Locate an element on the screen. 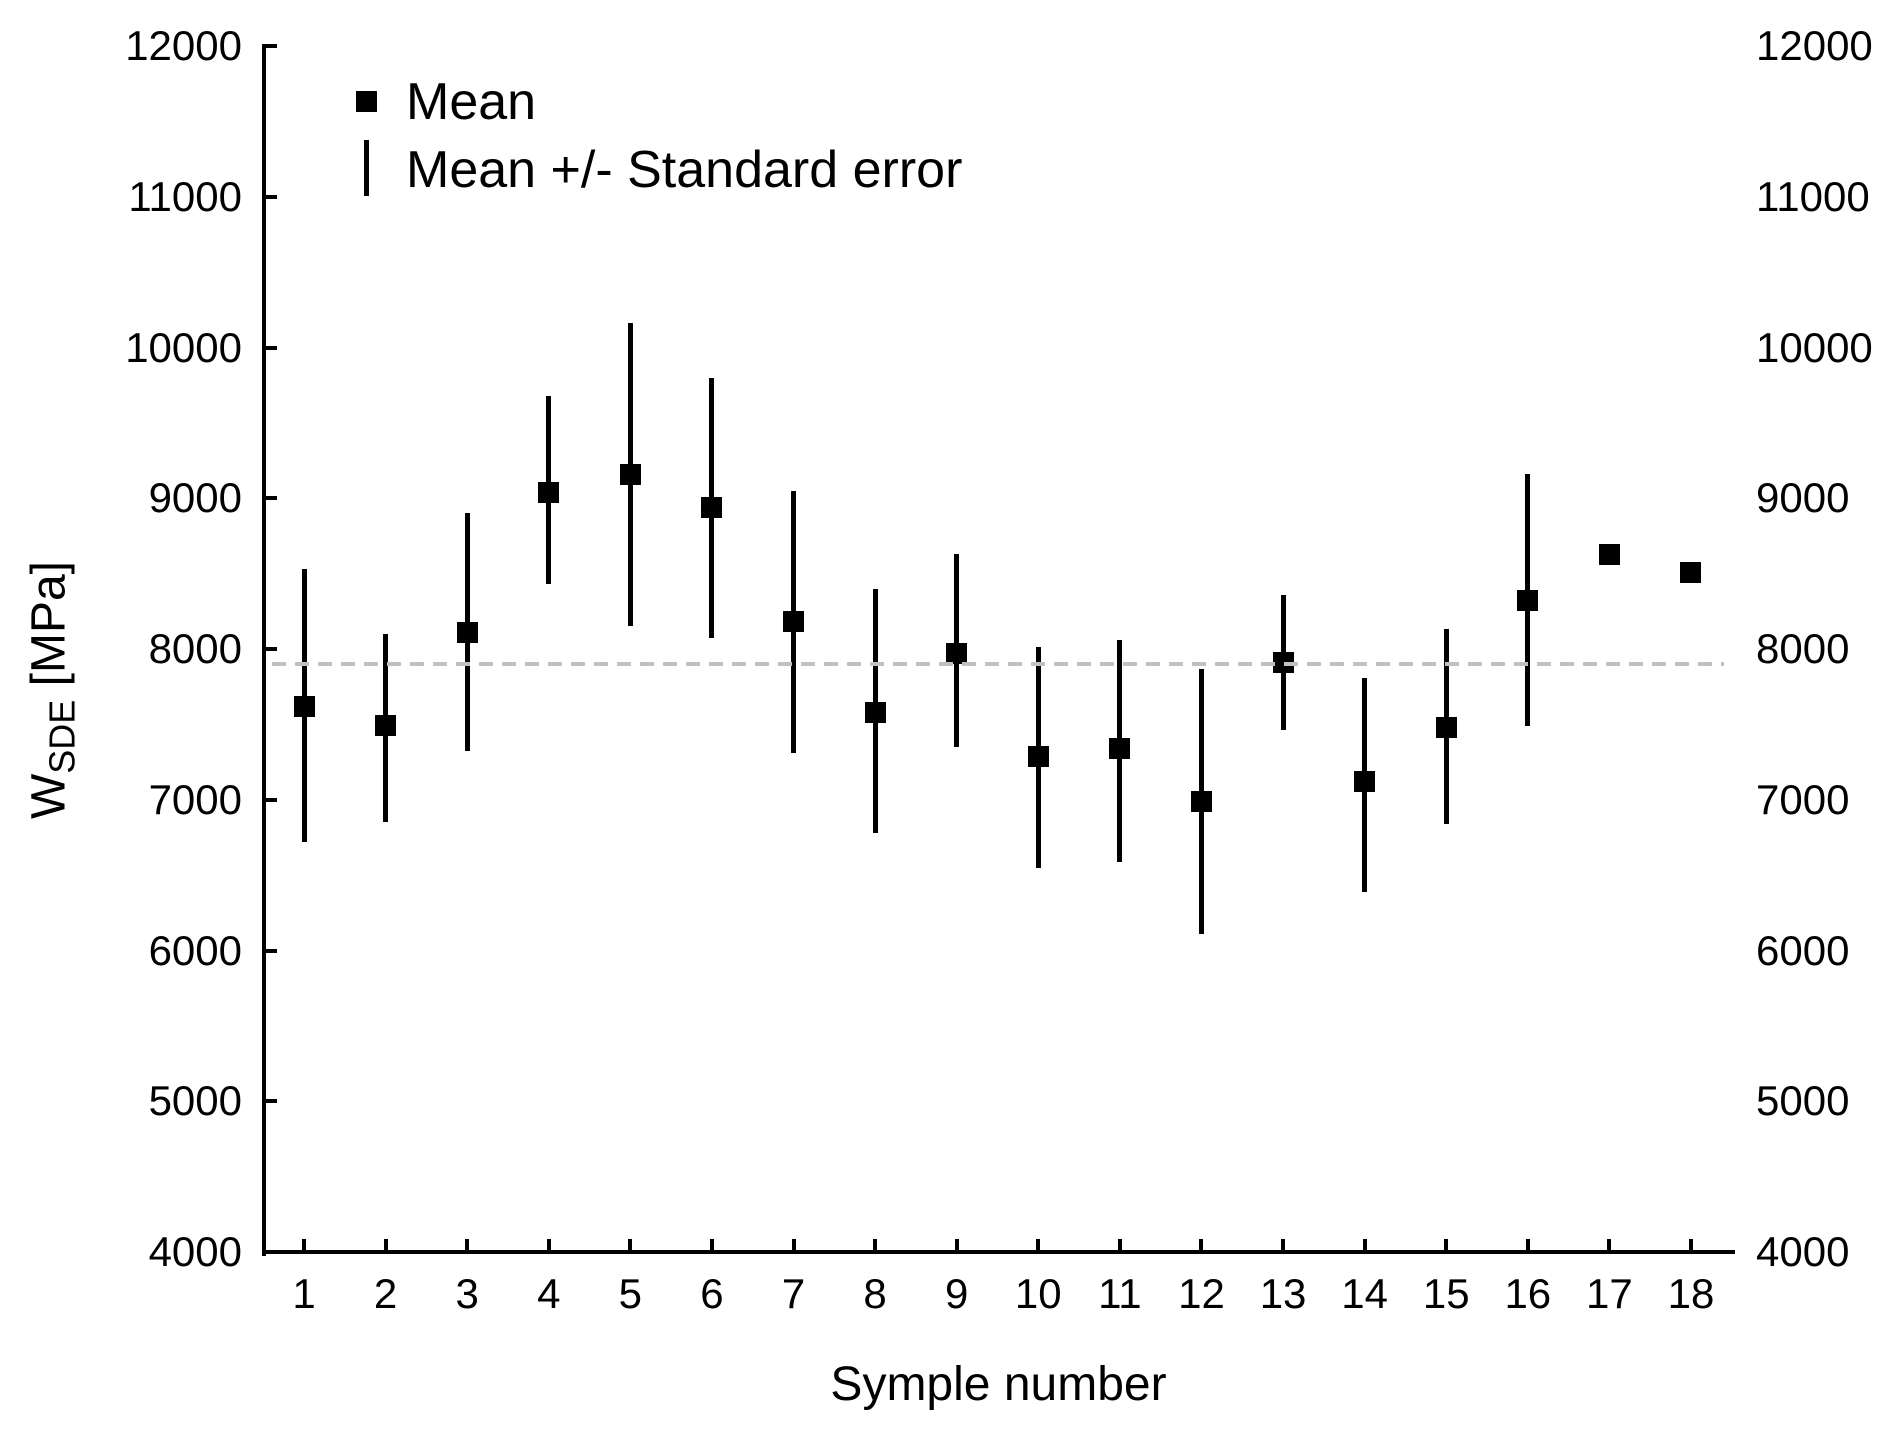  x-tick-label-5: 5 is located at coordinates (630, 1293).